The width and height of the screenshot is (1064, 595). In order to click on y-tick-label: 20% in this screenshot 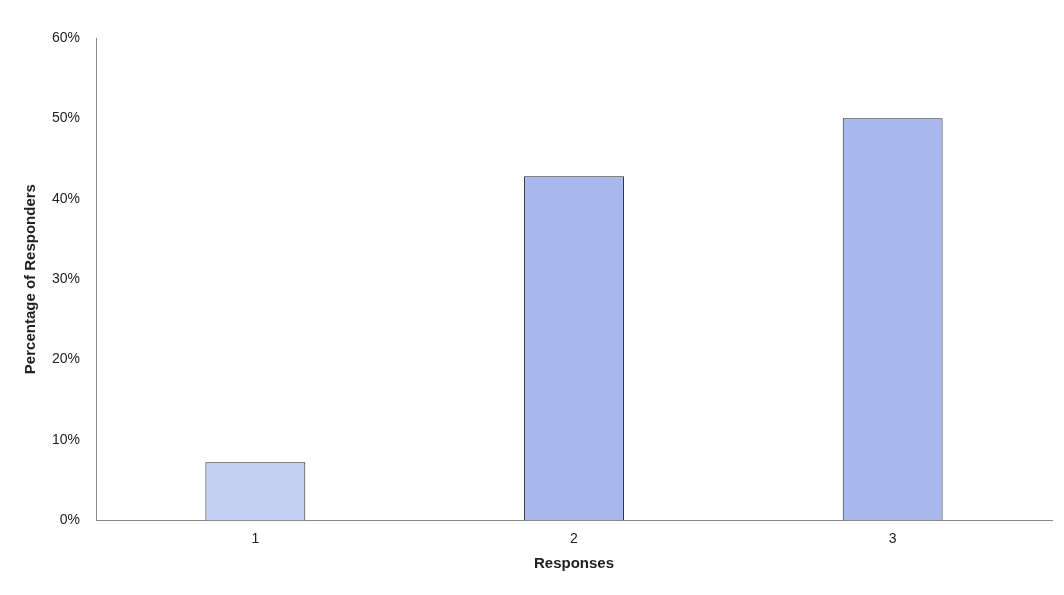, I will do `click(66, 358)`.